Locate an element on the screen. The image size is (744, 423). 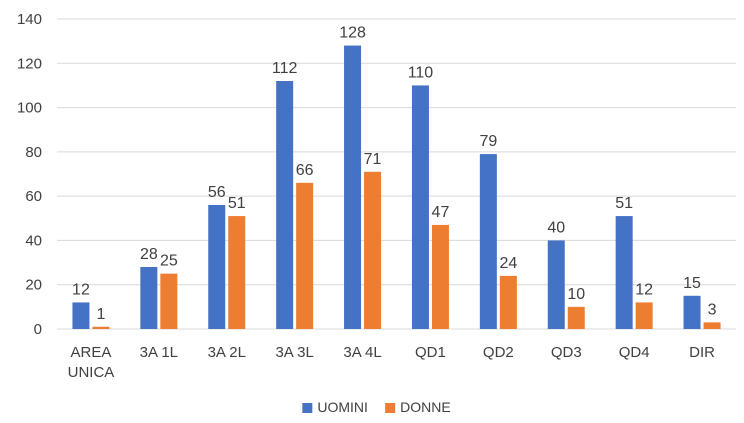
legend-label-uomini: UOMINI is located at coordinates (342, 407).